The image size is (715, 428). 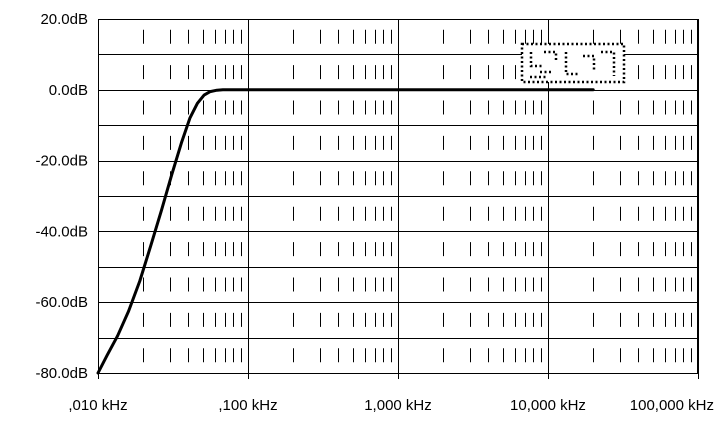 I want to click on y-tick-label: 0.0dB, so click(x=68, y=90).